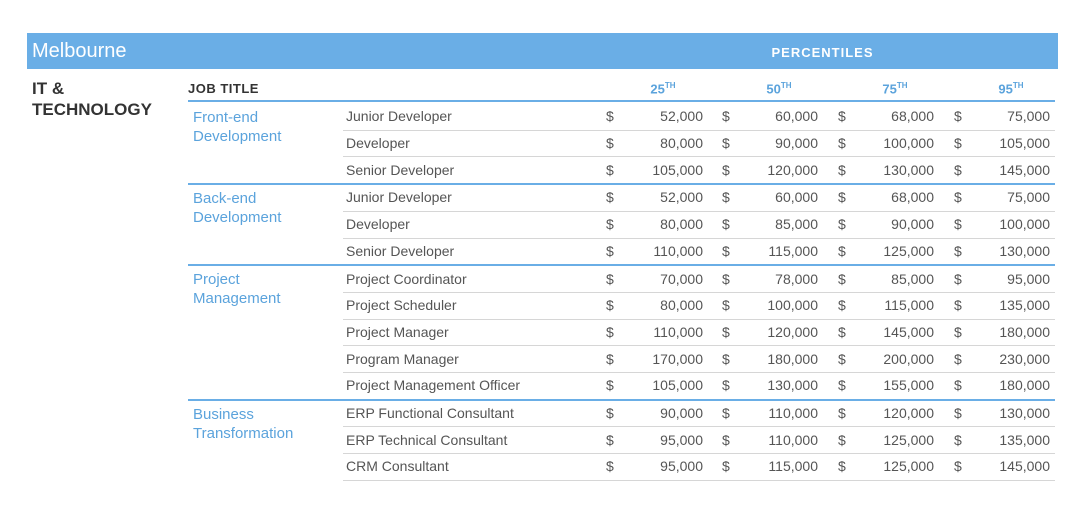  What do you see at coordinates (889, 89) in the screenshot?
I see `percentile-number: 75` at bounding box center [889, 89].